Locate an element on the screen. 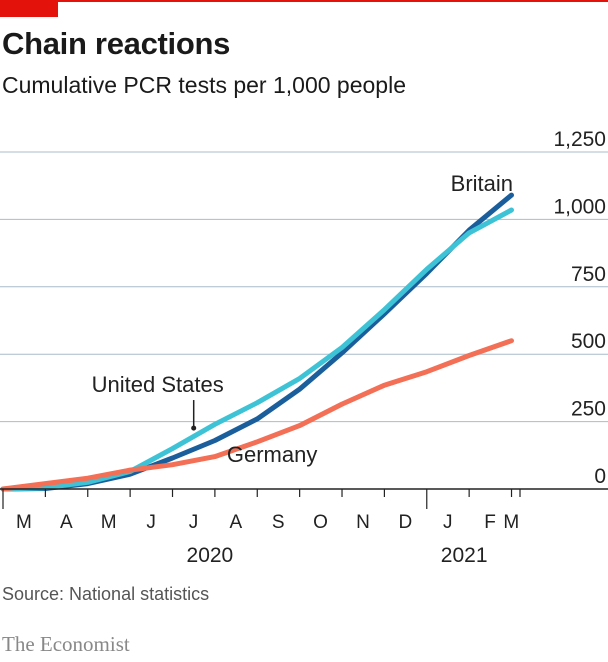 This screenshot has height=662, width=608. y-tick-label: 0 is located at coordinates (600, 476).